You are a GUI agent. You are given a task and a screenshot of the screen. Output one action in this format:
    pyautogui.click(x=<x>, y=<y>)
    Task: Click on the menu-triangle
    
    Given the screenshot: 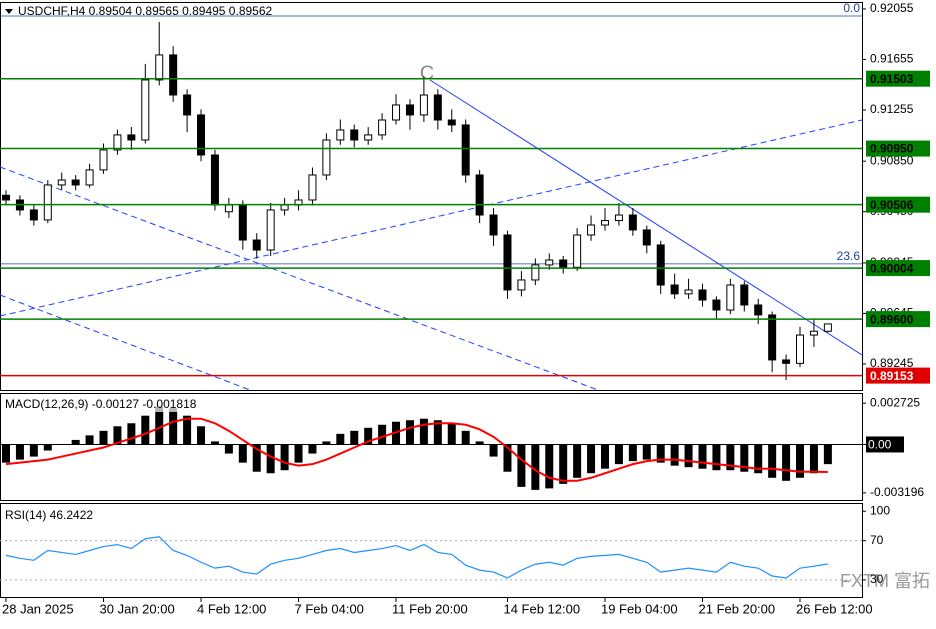 What is the action you would take?
    pyautogui.click(x=9, y=11)
    